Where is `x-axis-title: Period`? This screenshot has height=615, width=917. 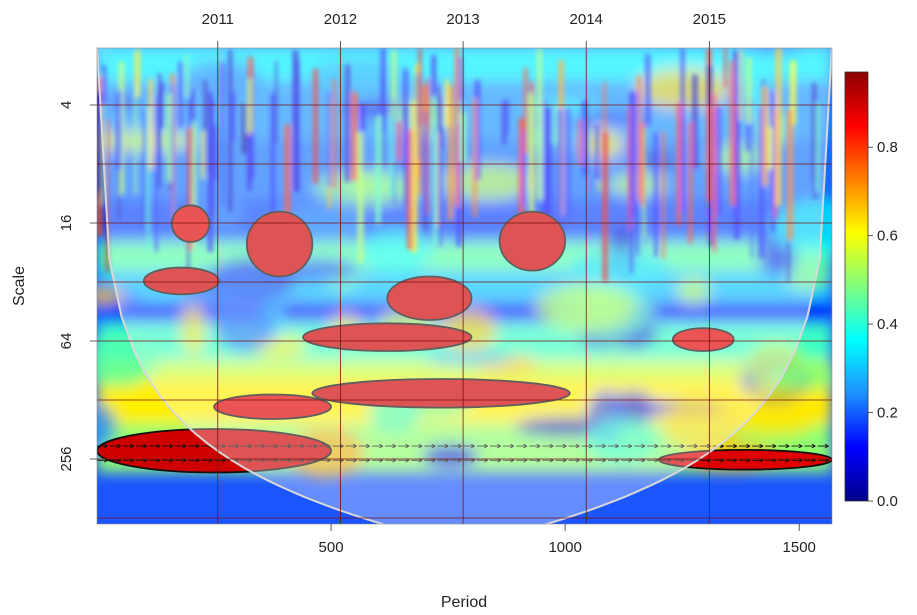 x-axis-title: Period is located at coordinates (464, 602).